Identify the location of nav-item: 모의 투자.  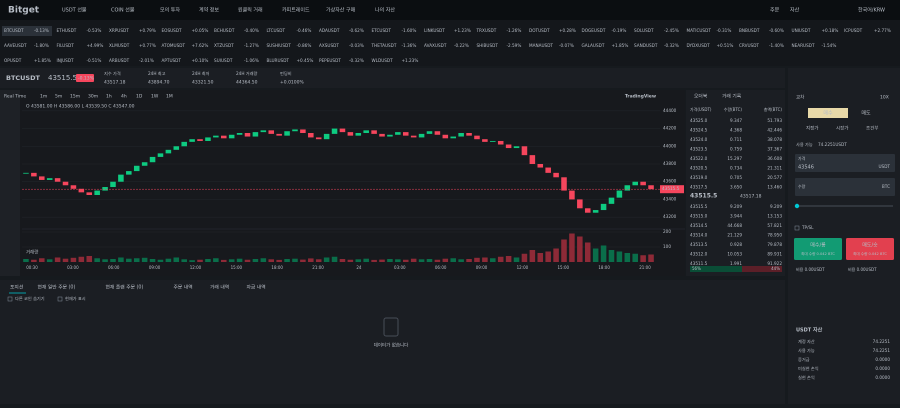
(170, 10).